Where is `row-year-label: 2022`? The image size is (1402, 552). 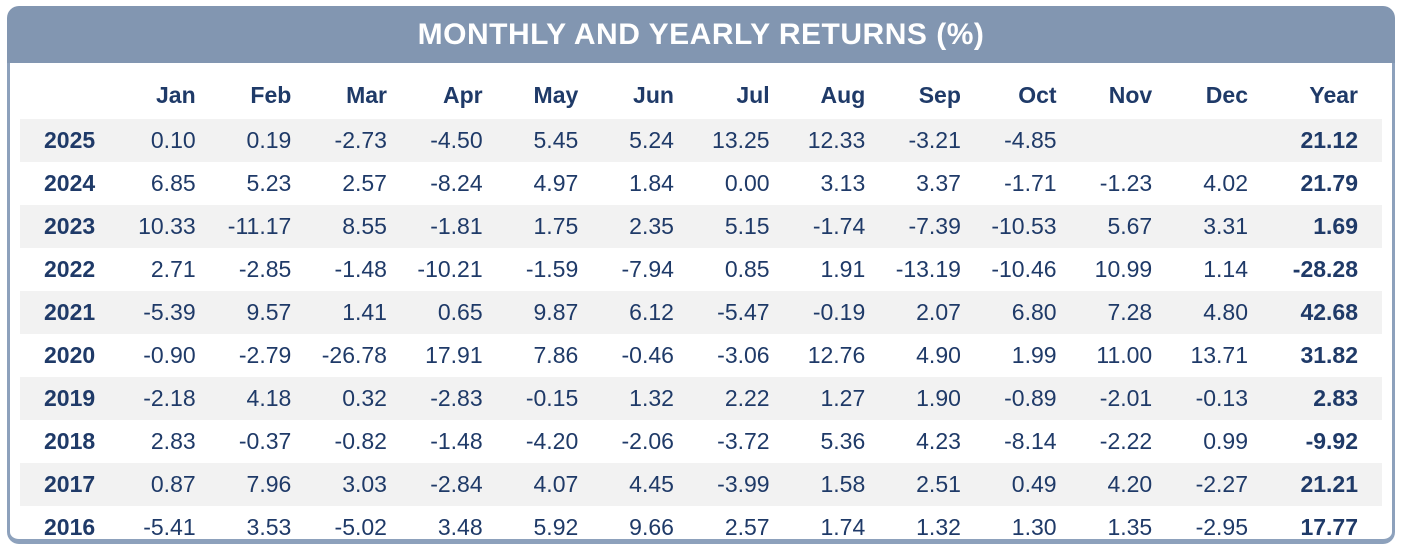 row-year-label: 2022 is located at coordinates (70, 269).